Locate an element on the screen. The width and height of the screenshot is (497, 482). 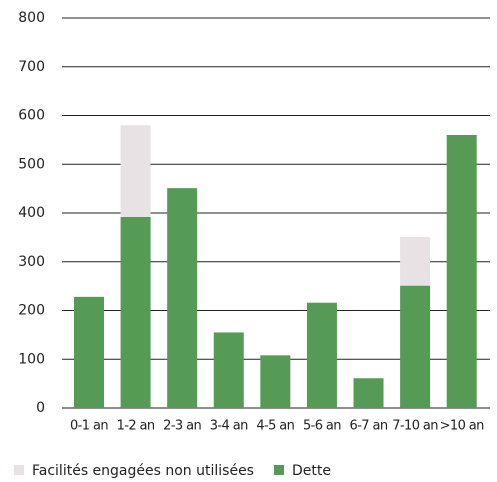
x-tick-label: >10 an is located at coordinates (462, 426).